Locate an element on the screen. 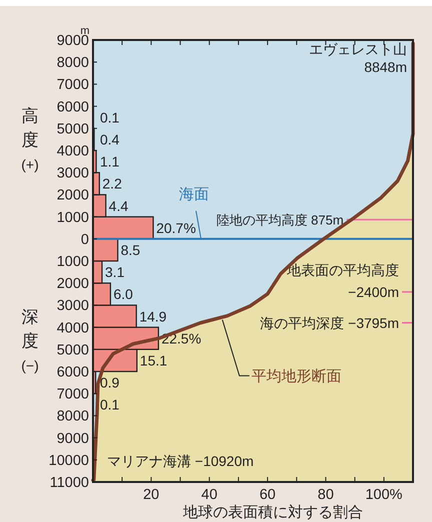 The height and width of the screenshot is (522, 432). x-tick-label: 100% is located at coordinates (384, 495).